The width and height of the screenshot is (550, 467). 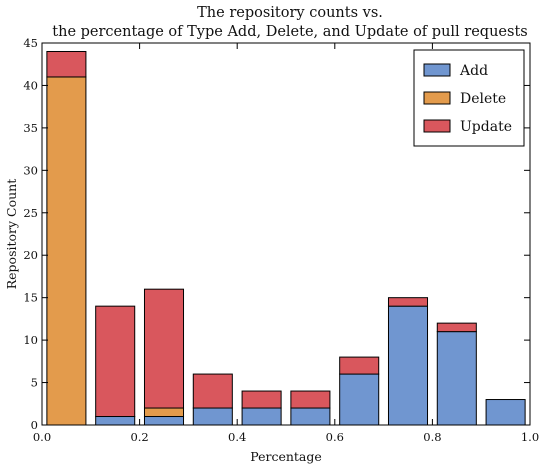 What do you see at coordinates (30, 128) in the screenshot?
I see `y-tick-label: 35` at bounding box center [30, 128].